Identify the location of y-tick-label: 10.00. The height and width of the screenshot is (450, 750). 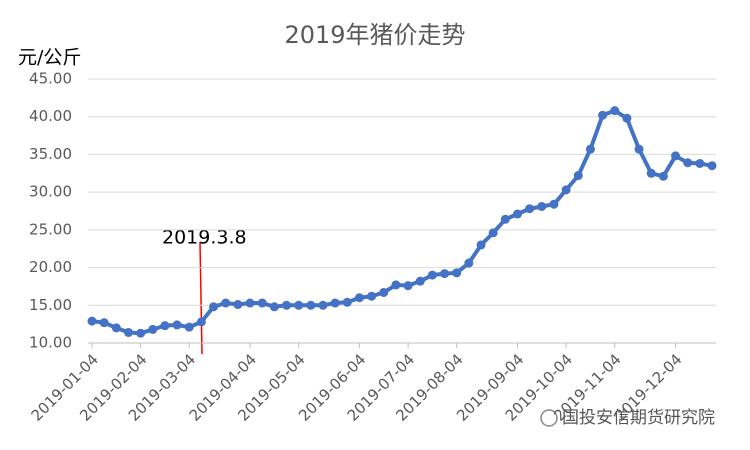
(50, 343).